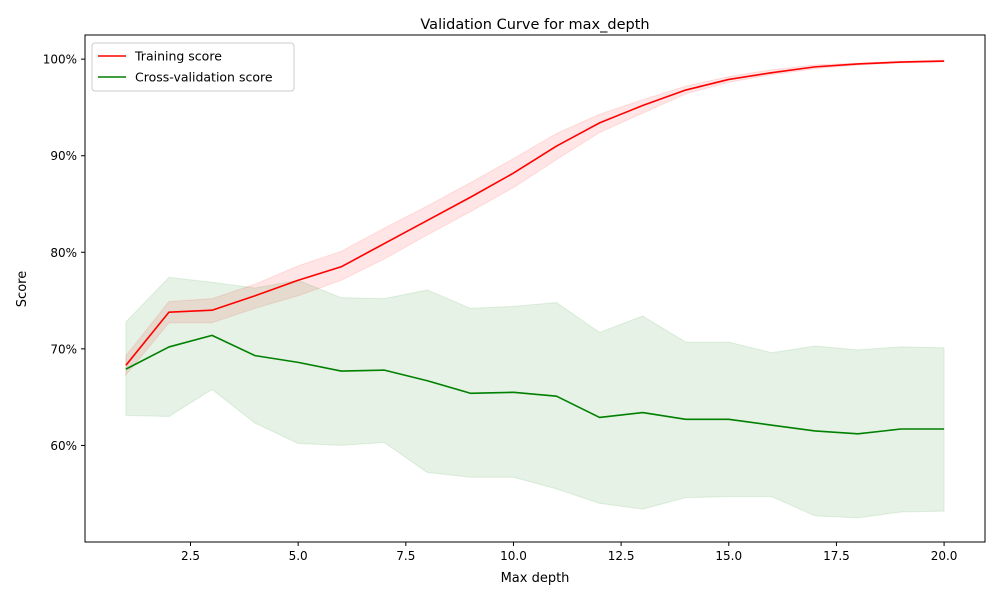 Image resolution: width=1000 pixels, height=604 pixels. What do you see at coordinates (836, 556) in the screenshot?
I see `x-tick-label: 17.5` at bounding box center [836, 556].